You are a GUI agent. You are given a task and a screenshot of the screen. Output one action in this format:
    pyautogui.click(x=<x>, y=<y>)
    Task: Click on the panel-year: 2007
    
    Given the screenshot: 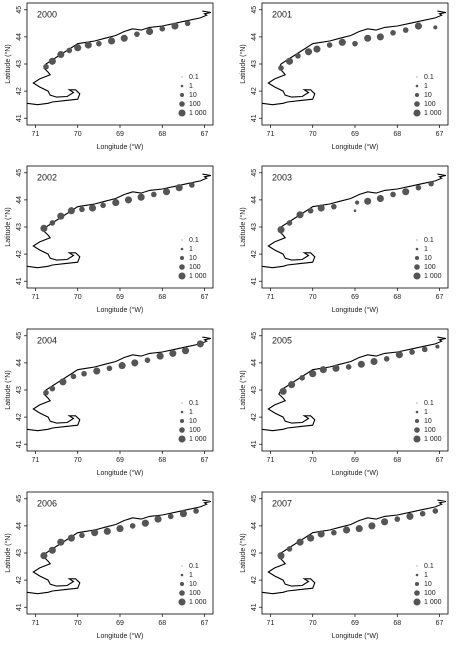 What is the action you would take?
    pyautogui.click(x=282, y=503)
    